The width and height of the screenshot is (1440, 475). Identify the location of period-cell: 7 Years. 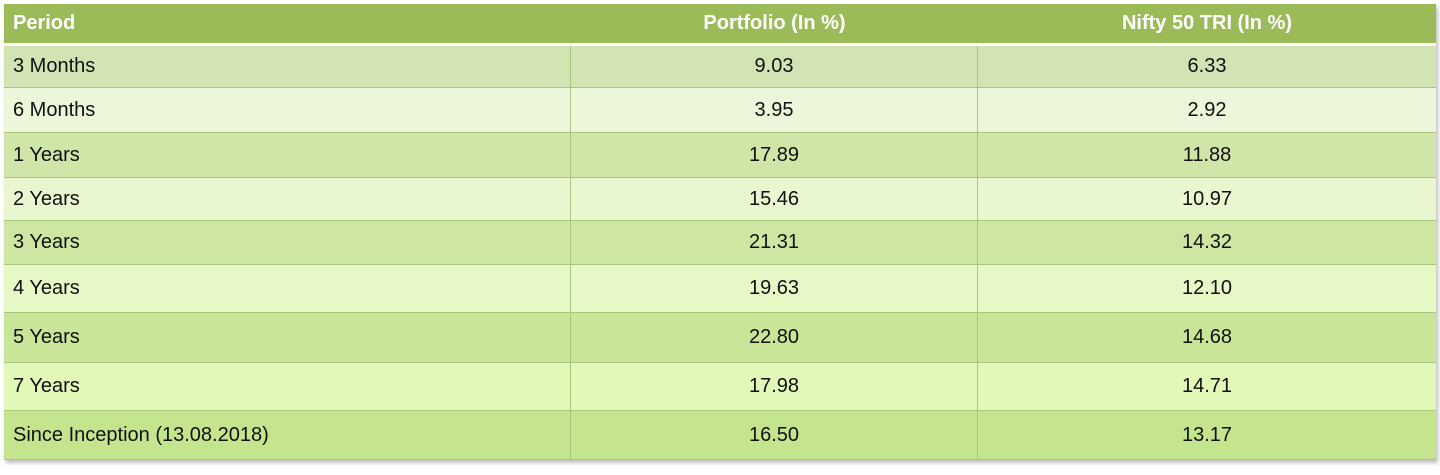
(287, 386).